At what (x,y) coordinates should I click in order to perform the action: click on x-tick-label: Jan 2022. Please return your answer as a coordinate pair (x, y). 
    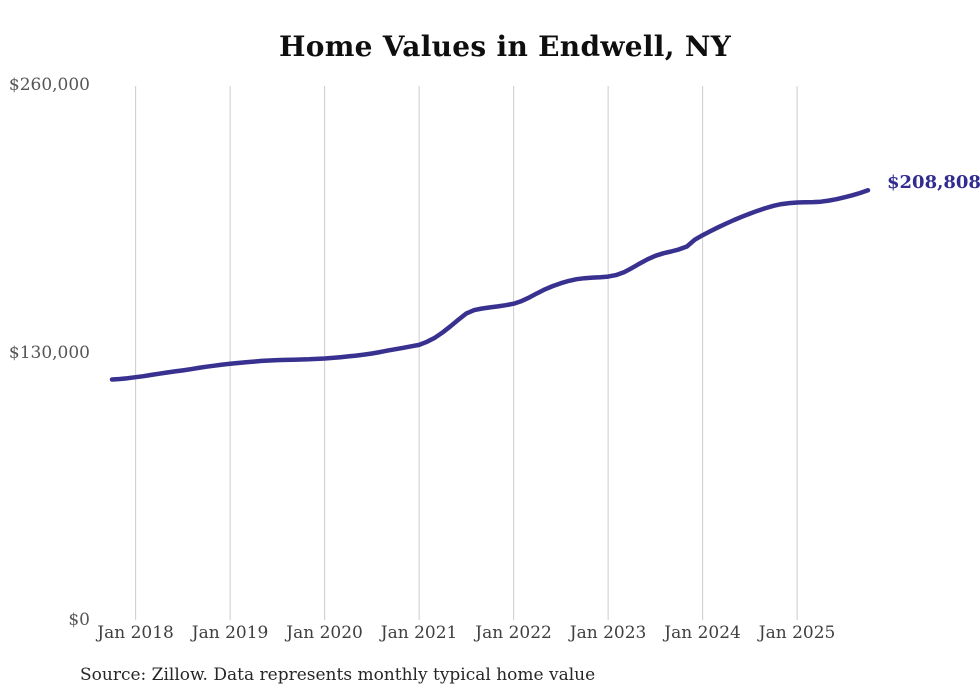
    Looking at the image, I should click on (513, 633).